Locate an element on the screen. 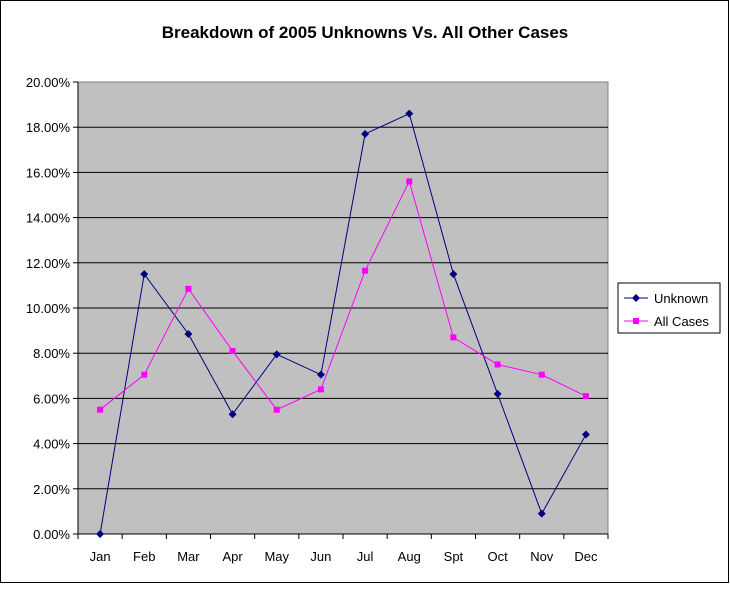  x-tick-label: May is located at coordinates (276, 556).